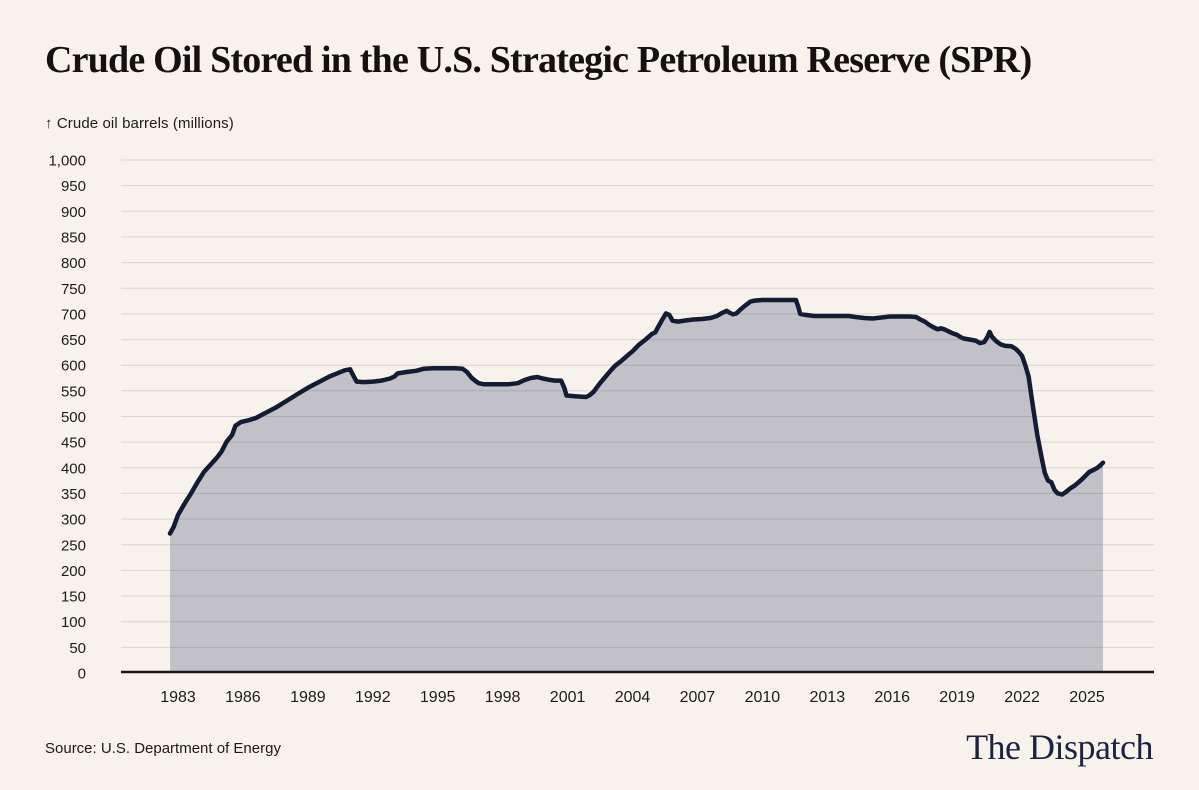  I want to click on y-tick-label: 700, so click(73, 314).